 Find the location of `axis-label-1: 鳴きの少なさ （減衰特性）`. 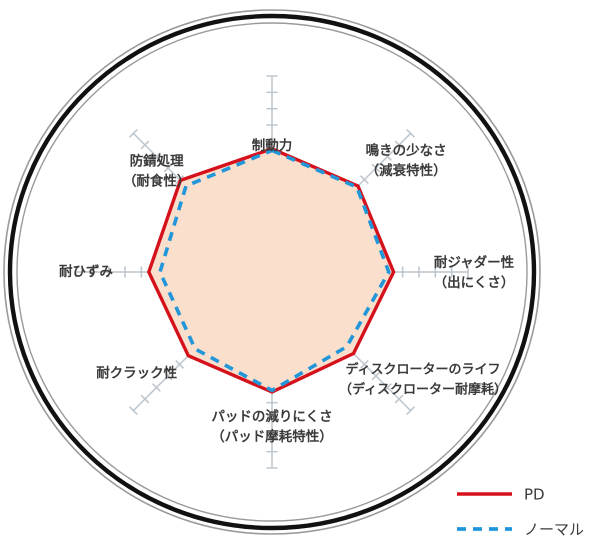

axis-label-1: 鳴きの少なさ （減衰特性） is located at coordinates (406, 160).